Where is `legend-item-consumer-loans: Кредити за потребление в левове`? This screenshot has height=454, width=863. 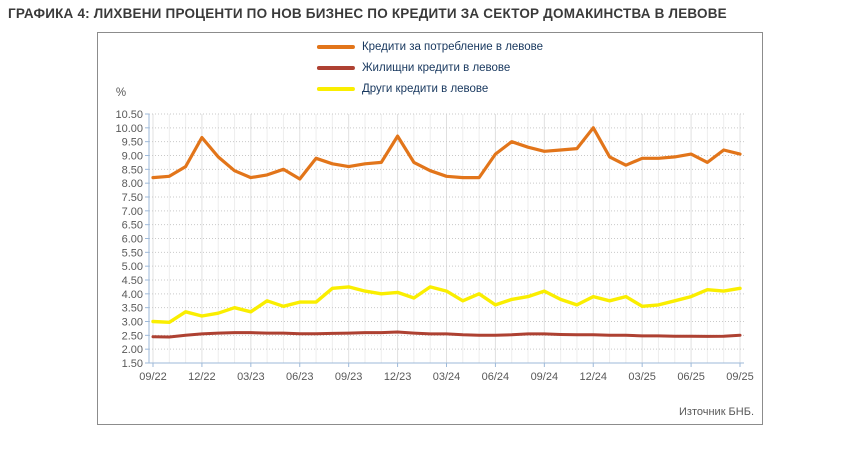
legend-item-consumer-loans: Кредити за потребление в левове is located at coordinates (430, 47).